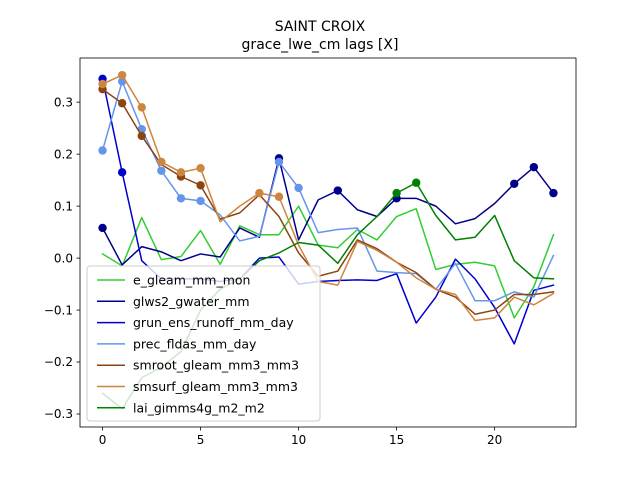 The width and height of the screenshot is (640, 480). I want to click on y-tick-label: 0.1, so click(63, 206).